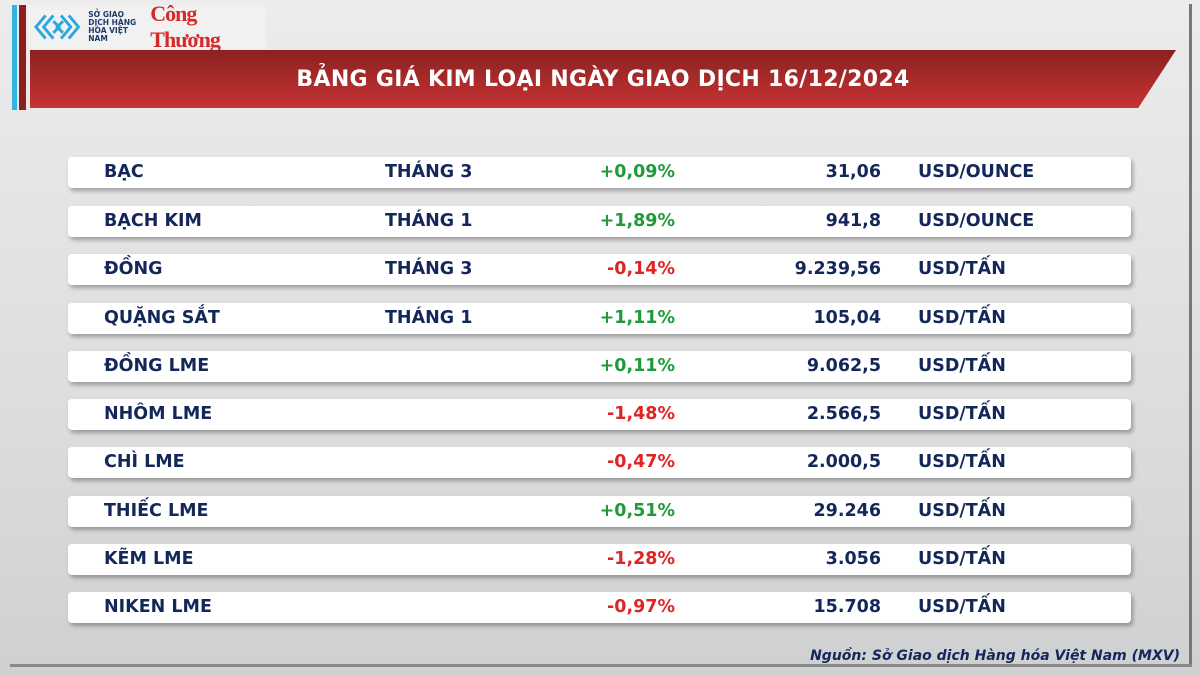 This screenshot has height=675, width=1200. I want to click on price: 2.566,5, so click(843, 414).